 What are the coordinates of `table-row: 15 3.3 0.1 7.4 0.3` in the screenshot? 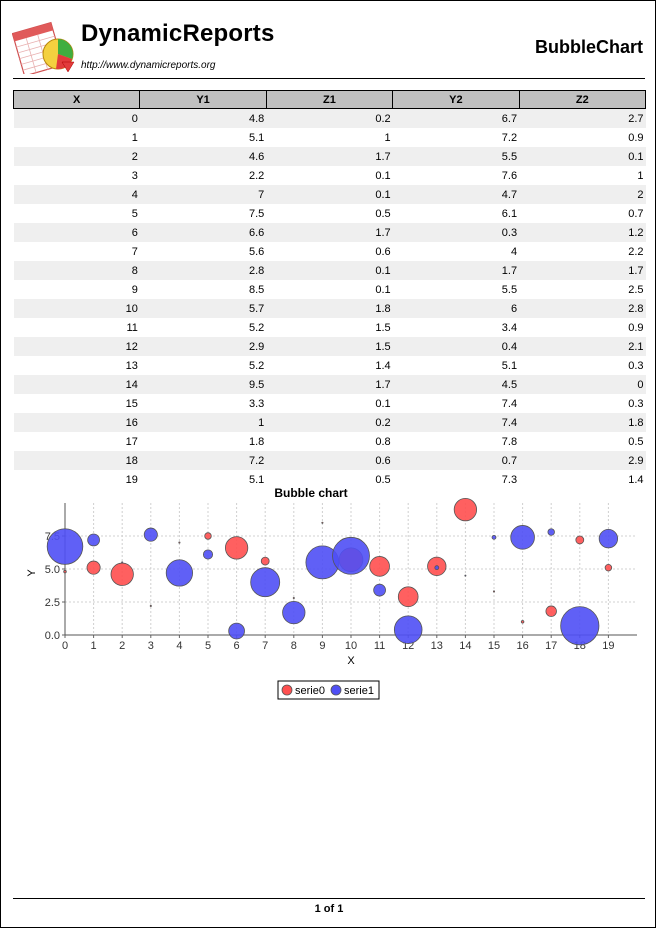 It's located at (330, 403).